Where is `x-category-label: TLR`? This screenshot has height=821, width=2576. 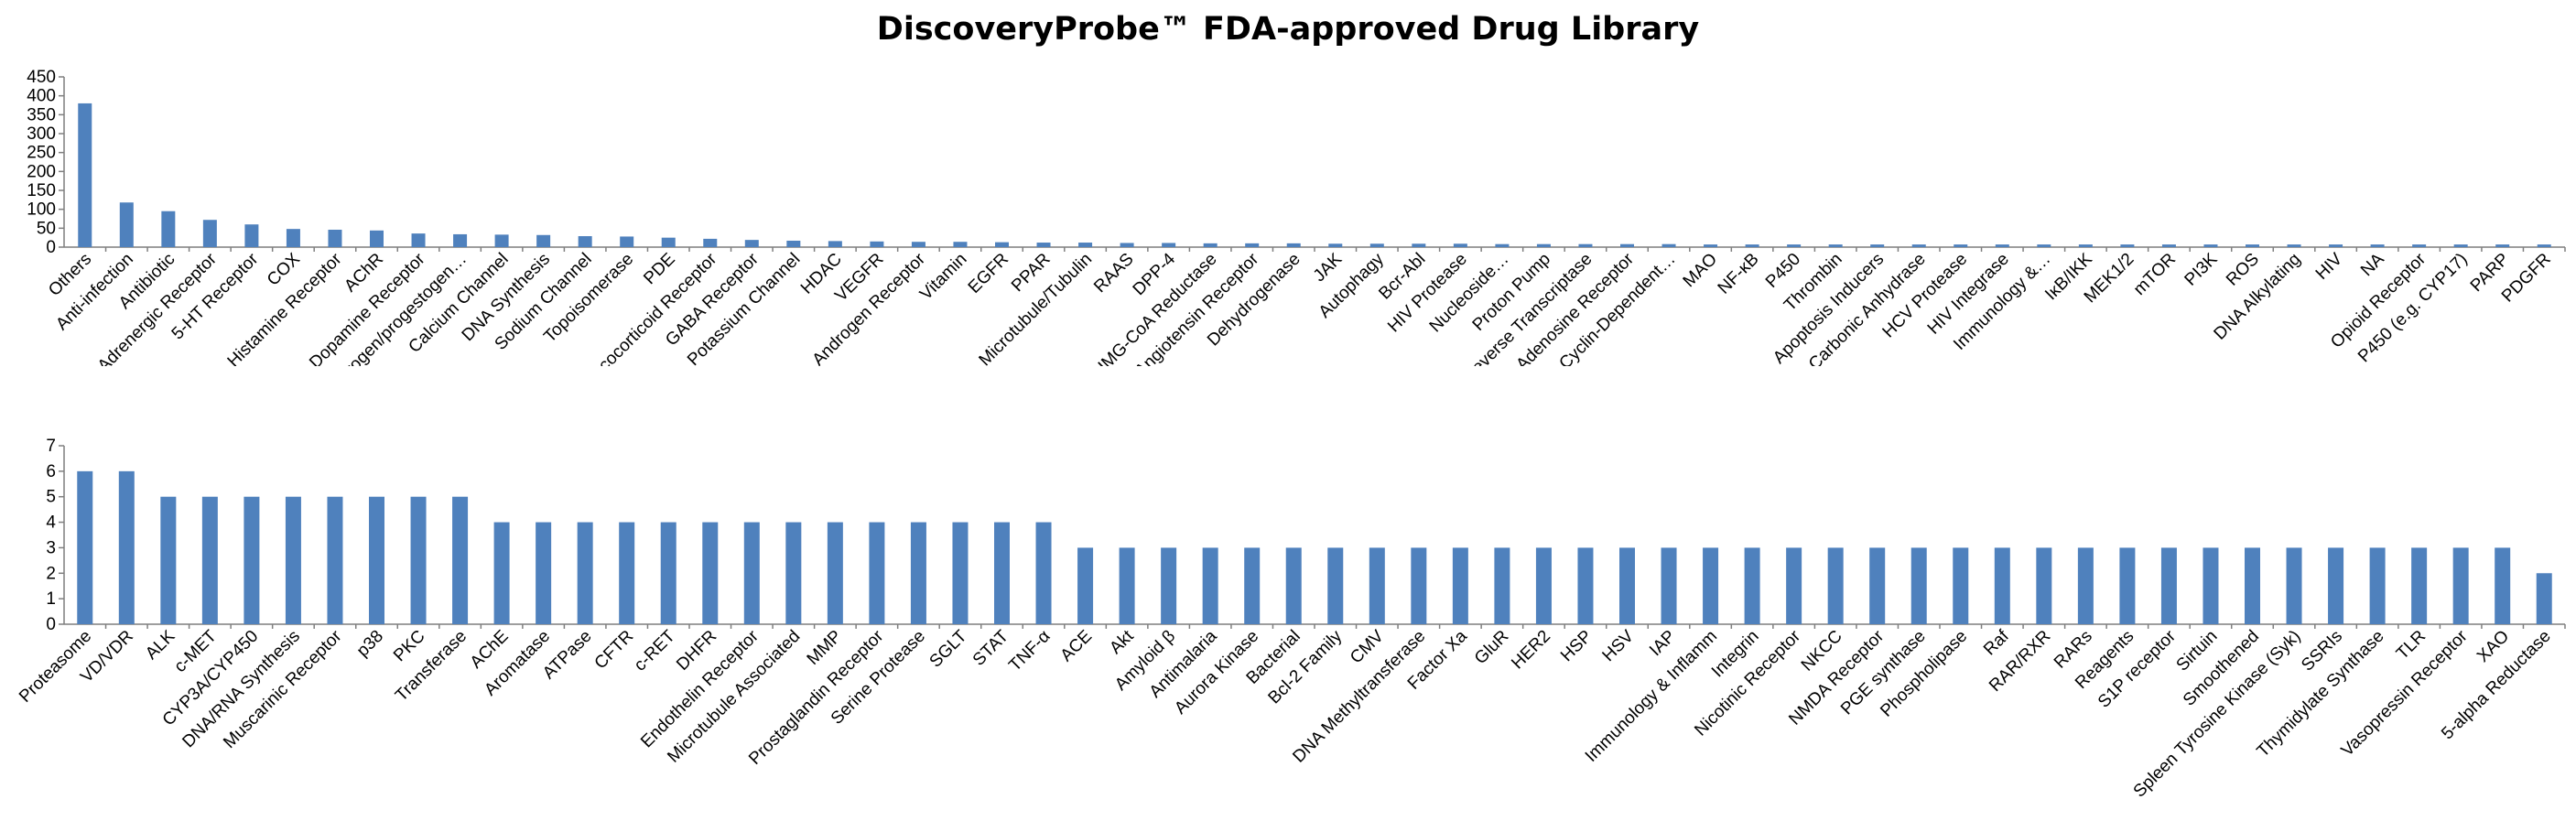
x-category-label: TLR is located at coordinates (2412, 645).